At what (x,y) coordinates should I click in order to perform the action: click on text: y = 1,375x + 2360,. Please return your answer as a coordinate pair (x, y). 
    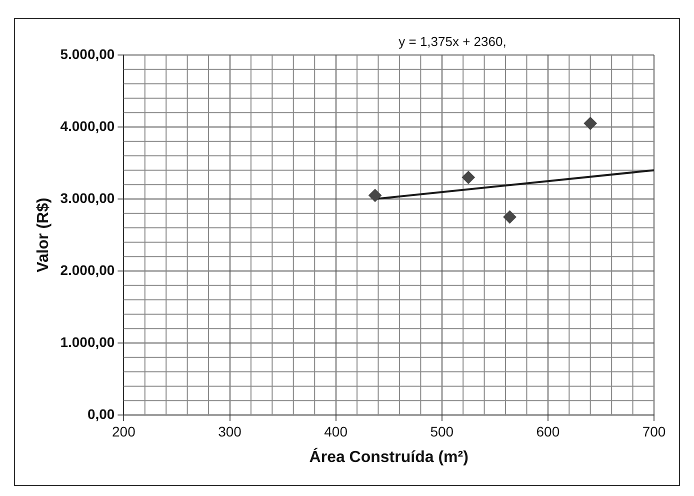
    Looking at the image, I should click on (452, 42).